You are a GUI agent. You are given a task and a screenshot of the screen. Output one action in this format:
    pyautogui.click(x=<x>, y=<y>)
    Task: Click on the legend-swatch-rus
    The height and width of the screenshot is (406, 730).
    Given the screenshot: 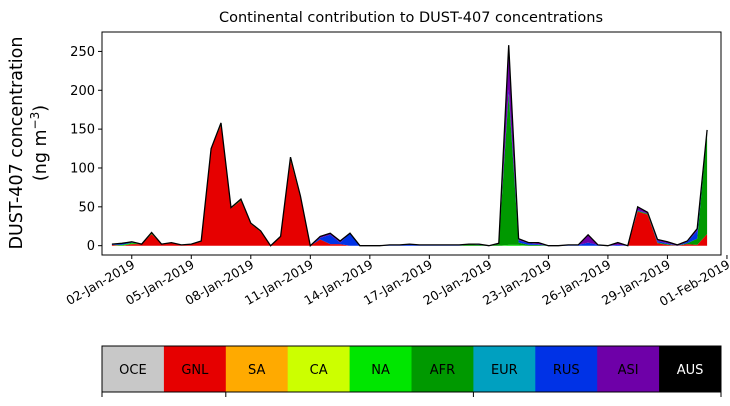 What is the action you would take?
    pyautogui.click(x=566, y=369)
    